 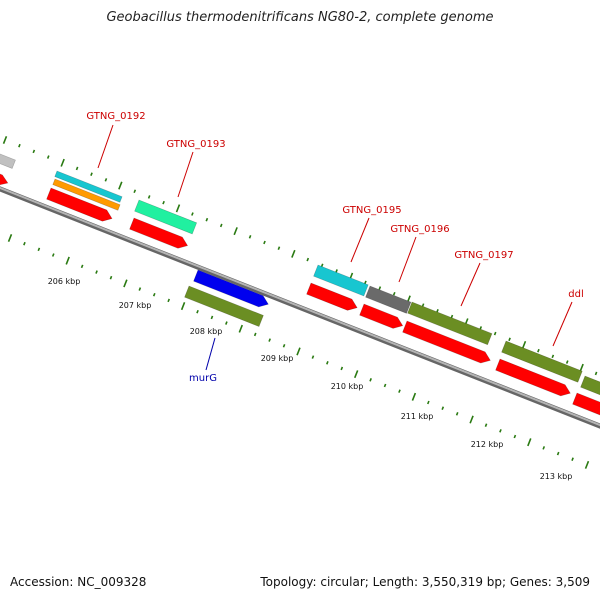 I want to click on feature-gtng0196, so click(x=388, y=299).